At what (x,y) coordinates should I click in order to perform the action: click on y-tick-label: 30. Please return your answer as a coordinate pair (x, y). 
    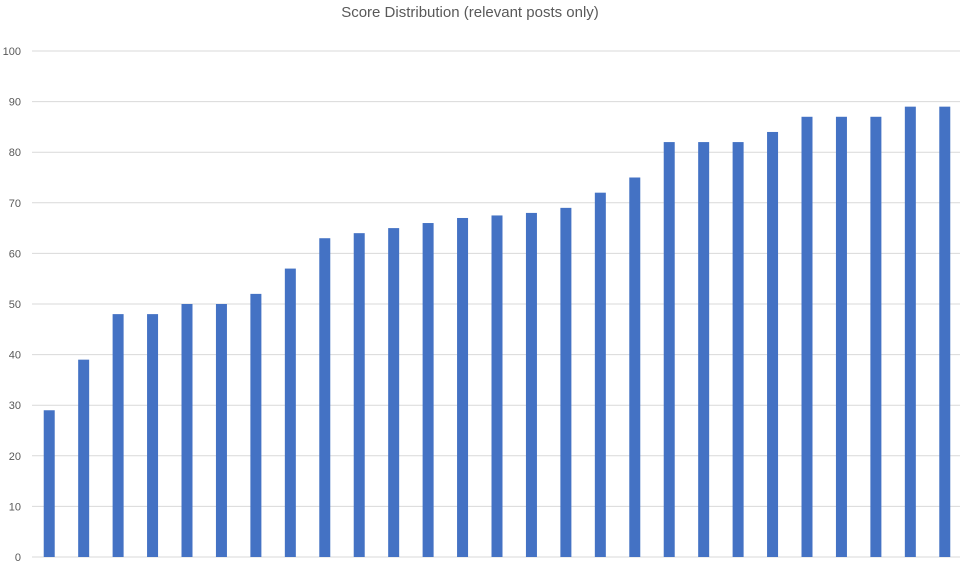
    Looking at the image, I should click on (15, 406).